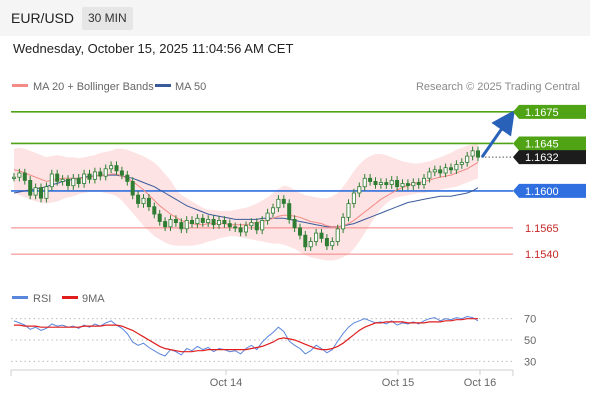 This screenshot has width=590, height=400. What do you see at coordinates (530, 362) in the screenshot?
I see `rsi-tick-label: 30` at bounding box center [530, 362].